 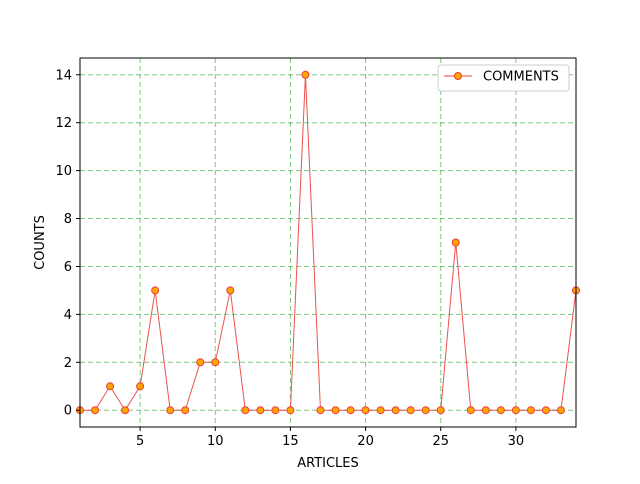 What do you see at coordinates (440, 441) in the screenshot?
I see `x-tick-label: 25` at bounding box center [440, 441].